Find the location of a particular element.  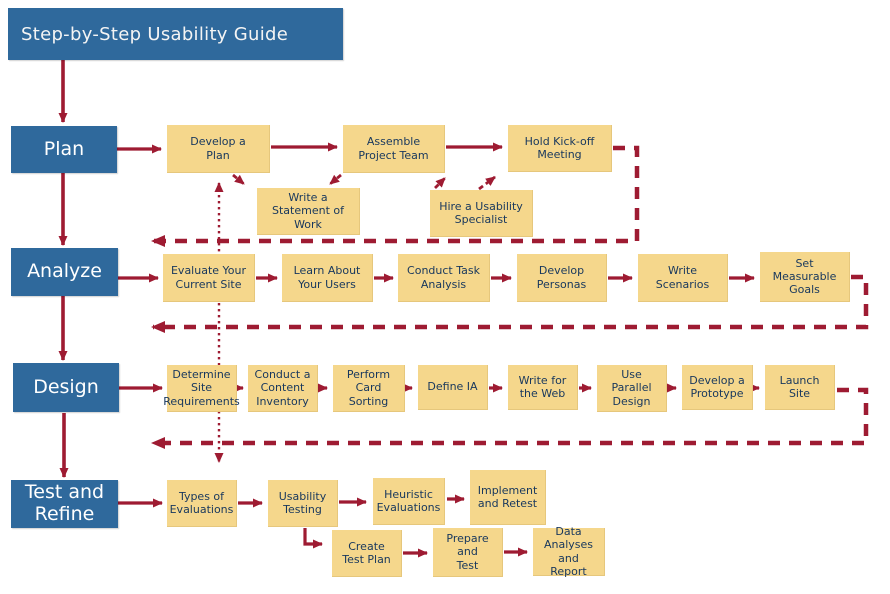

step-create-test-plan: Create Test Plan is located at coordinates (367, 553).